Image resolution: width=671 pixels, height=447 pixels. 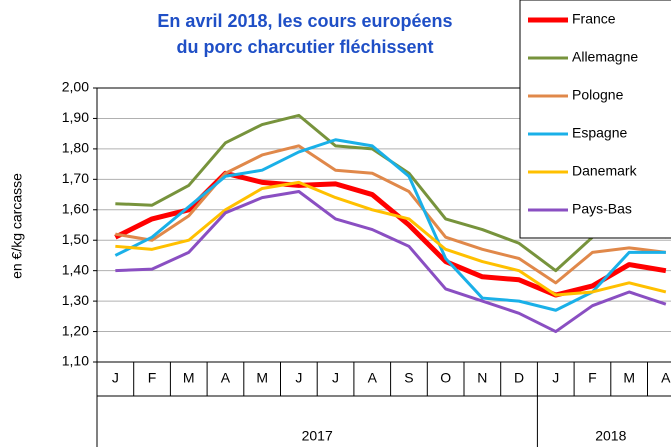 What do you see at coordinates (317, 436) in the screenshot?
I see `group-label: 2017` at bounding box center [317, 436].